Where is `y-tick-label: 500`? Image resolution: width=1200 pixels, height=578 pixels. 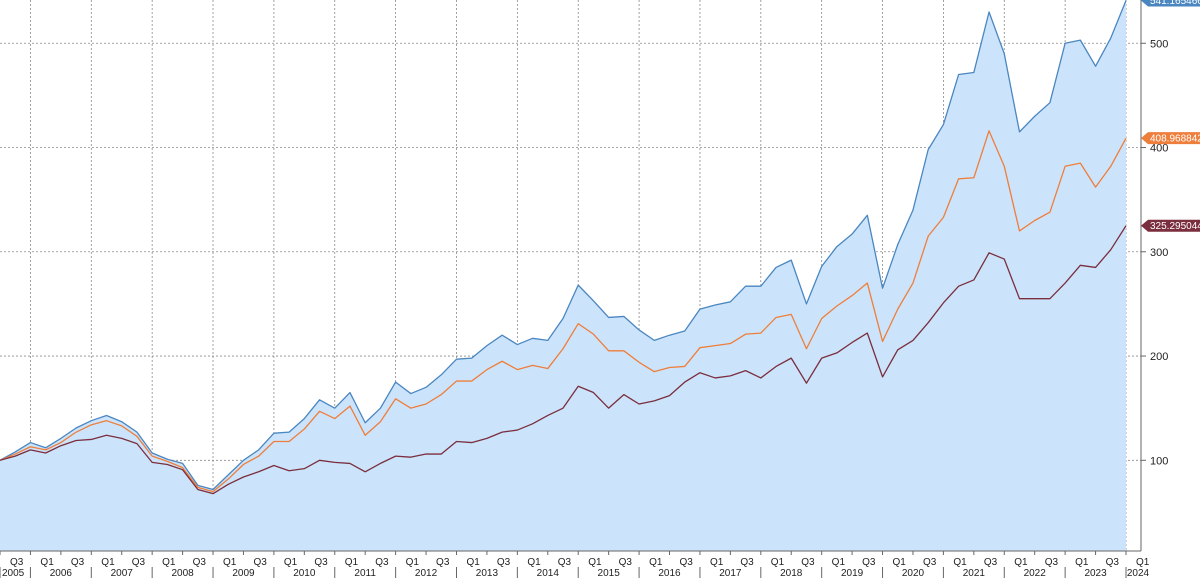
y-tick-label: 500 is located at coordinates (1159, 44).